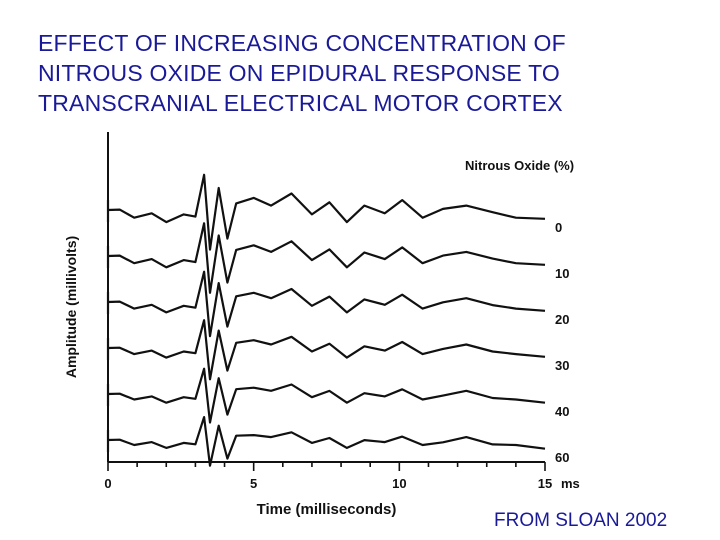 The width and height of the screenshot is (720, 540). What do you see at coordinates (581, 520) in the screenshot?
I see `source-credit: FROM SLOAN 2002` at bounding box center [581, 520].